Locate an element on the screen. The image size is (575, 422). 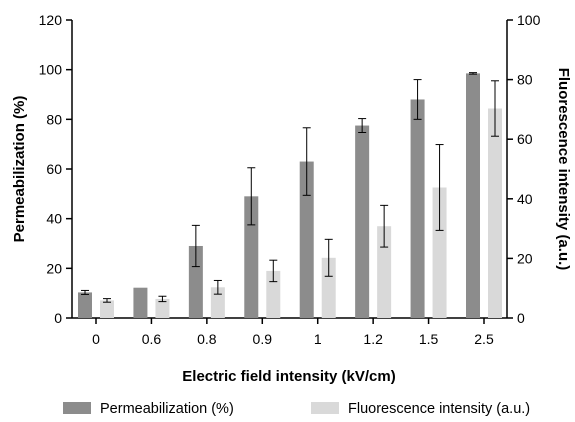
x-tick-label: 0.6 is located at coordinates (152, 339).